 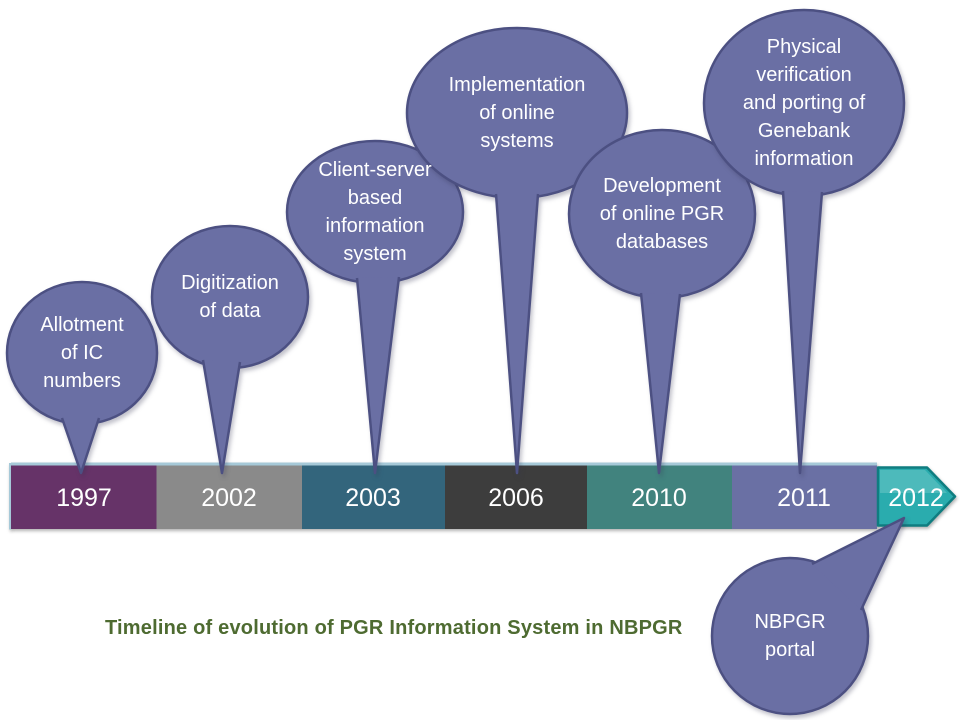 I want to click on segment-2002, so click(x=229, y=497).